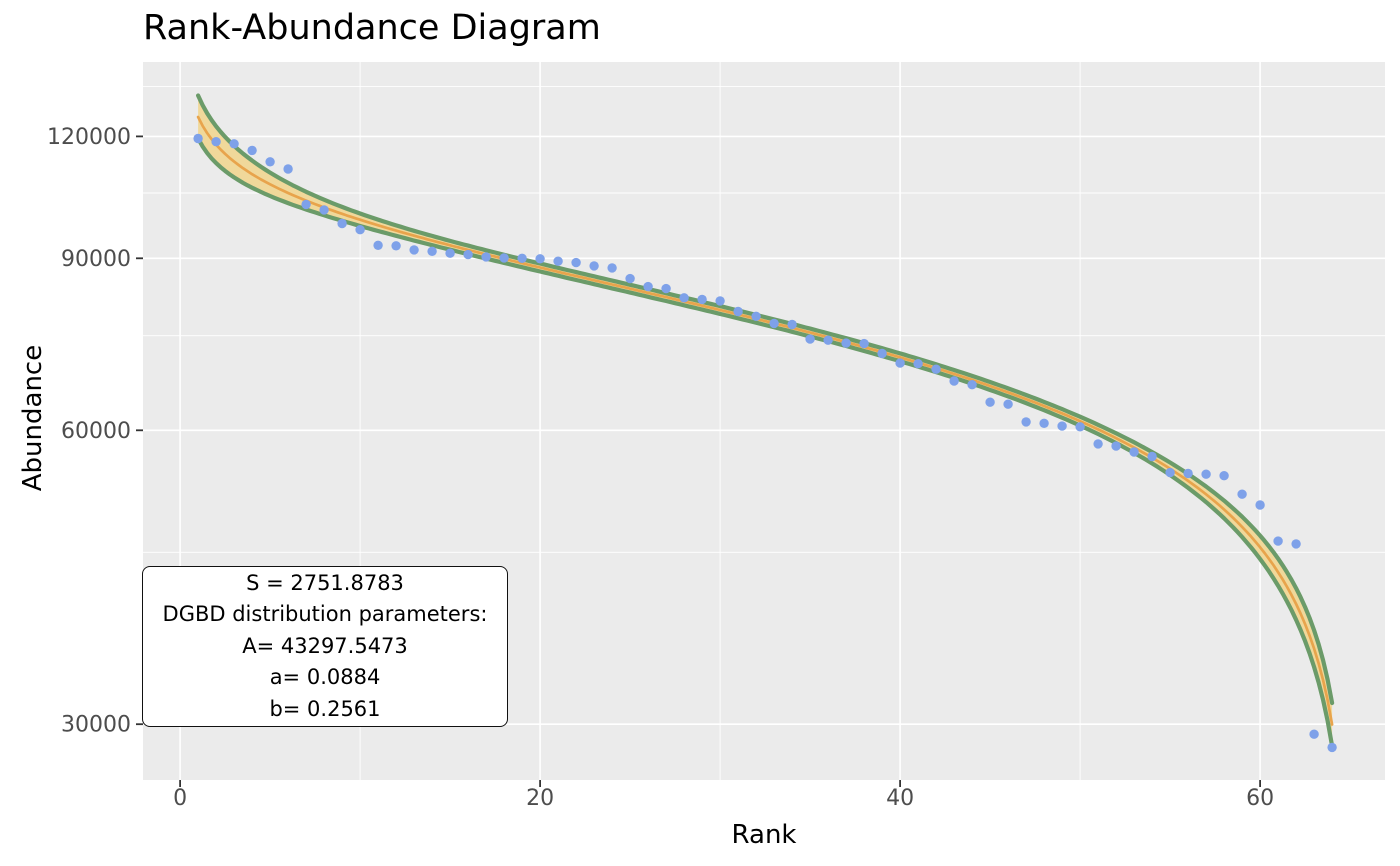 The height and width of the screenshot is (866, 1400). What do you see at coordinates (764, 835) in the screenshot?
I see `x-axis-title: Rank` at bounding box center [764, 835].